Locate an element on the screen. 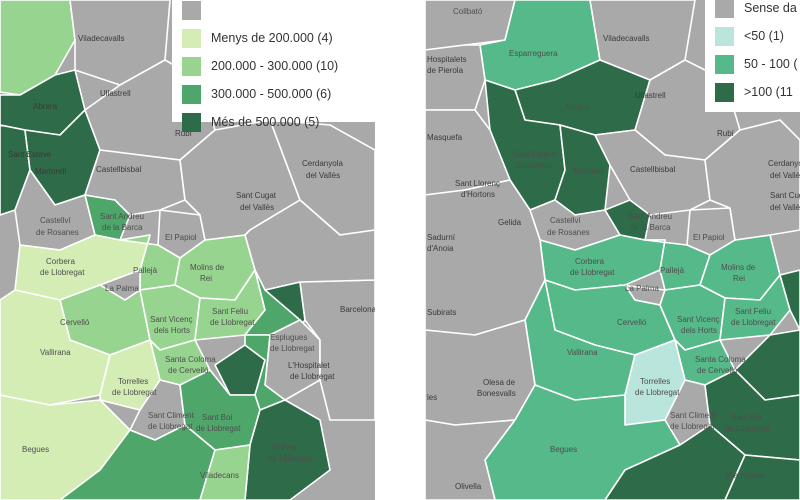 The image size is (800, 500). label-begues: Begues is located at coordinates (35, 449).